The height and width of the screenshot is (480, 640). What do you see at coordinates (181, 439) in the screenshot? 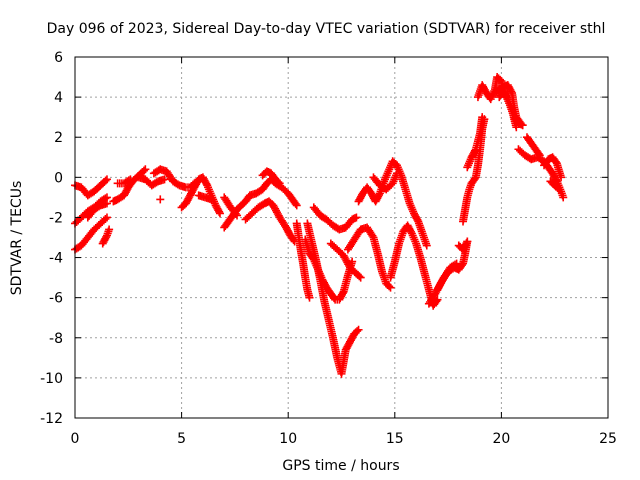
I see `x-tick-label: 5` at bounding box center [181, 439].